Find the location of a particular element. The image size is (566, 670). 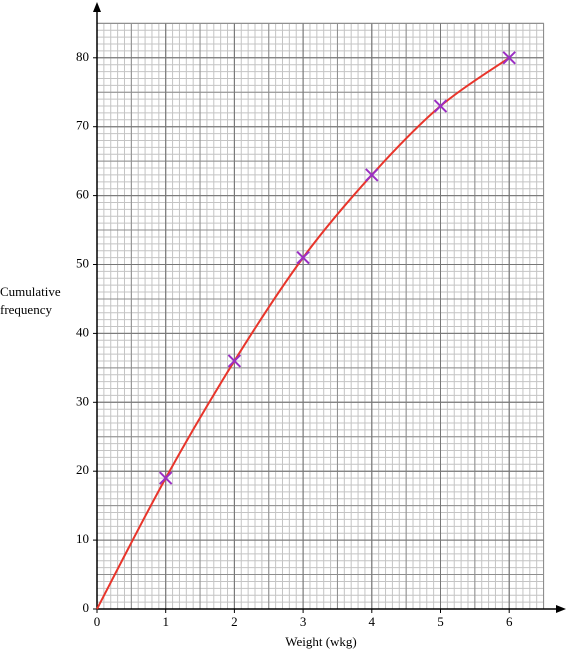

x-tick-label: 2 is located at coordinates (234, 621).